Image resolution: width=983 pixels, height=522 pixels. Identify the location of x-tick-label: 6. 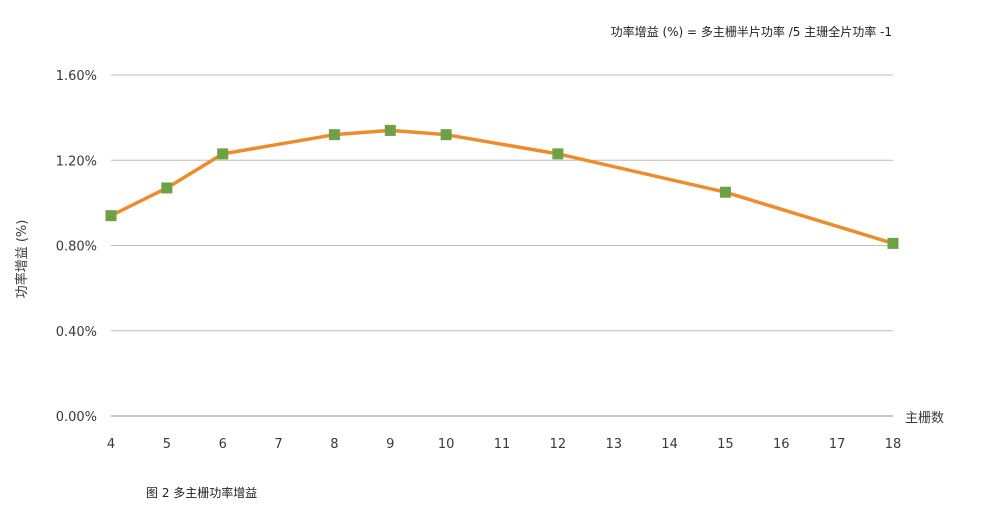
(223, 444).